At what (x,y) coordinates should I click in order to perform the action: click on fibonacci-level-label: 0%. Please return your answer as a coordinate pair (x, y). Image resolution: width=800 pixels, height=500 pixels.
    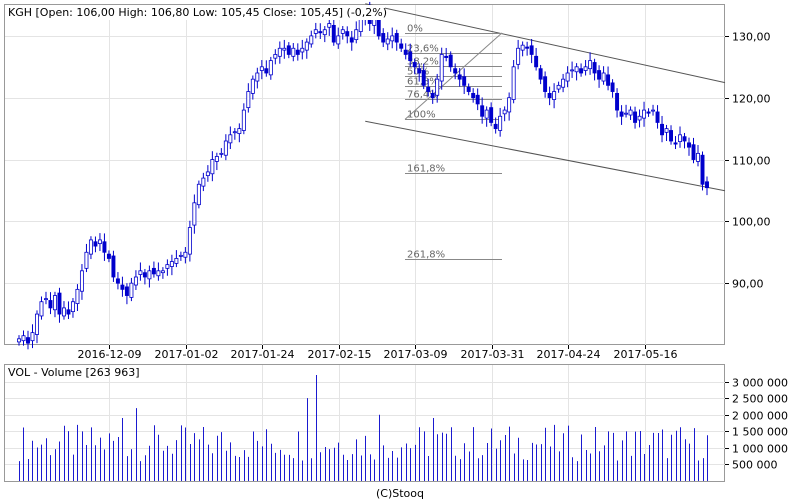
    Looking at the image, I should click on (415, 29).